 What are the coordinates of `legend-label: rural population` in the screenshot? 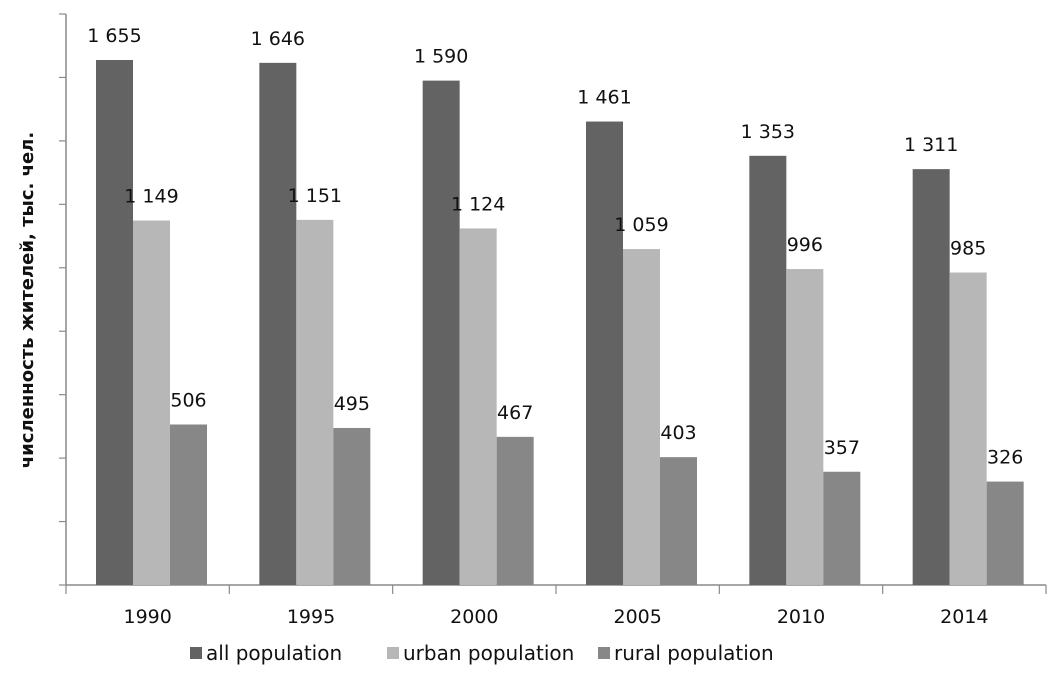 It's located at (694, 653).